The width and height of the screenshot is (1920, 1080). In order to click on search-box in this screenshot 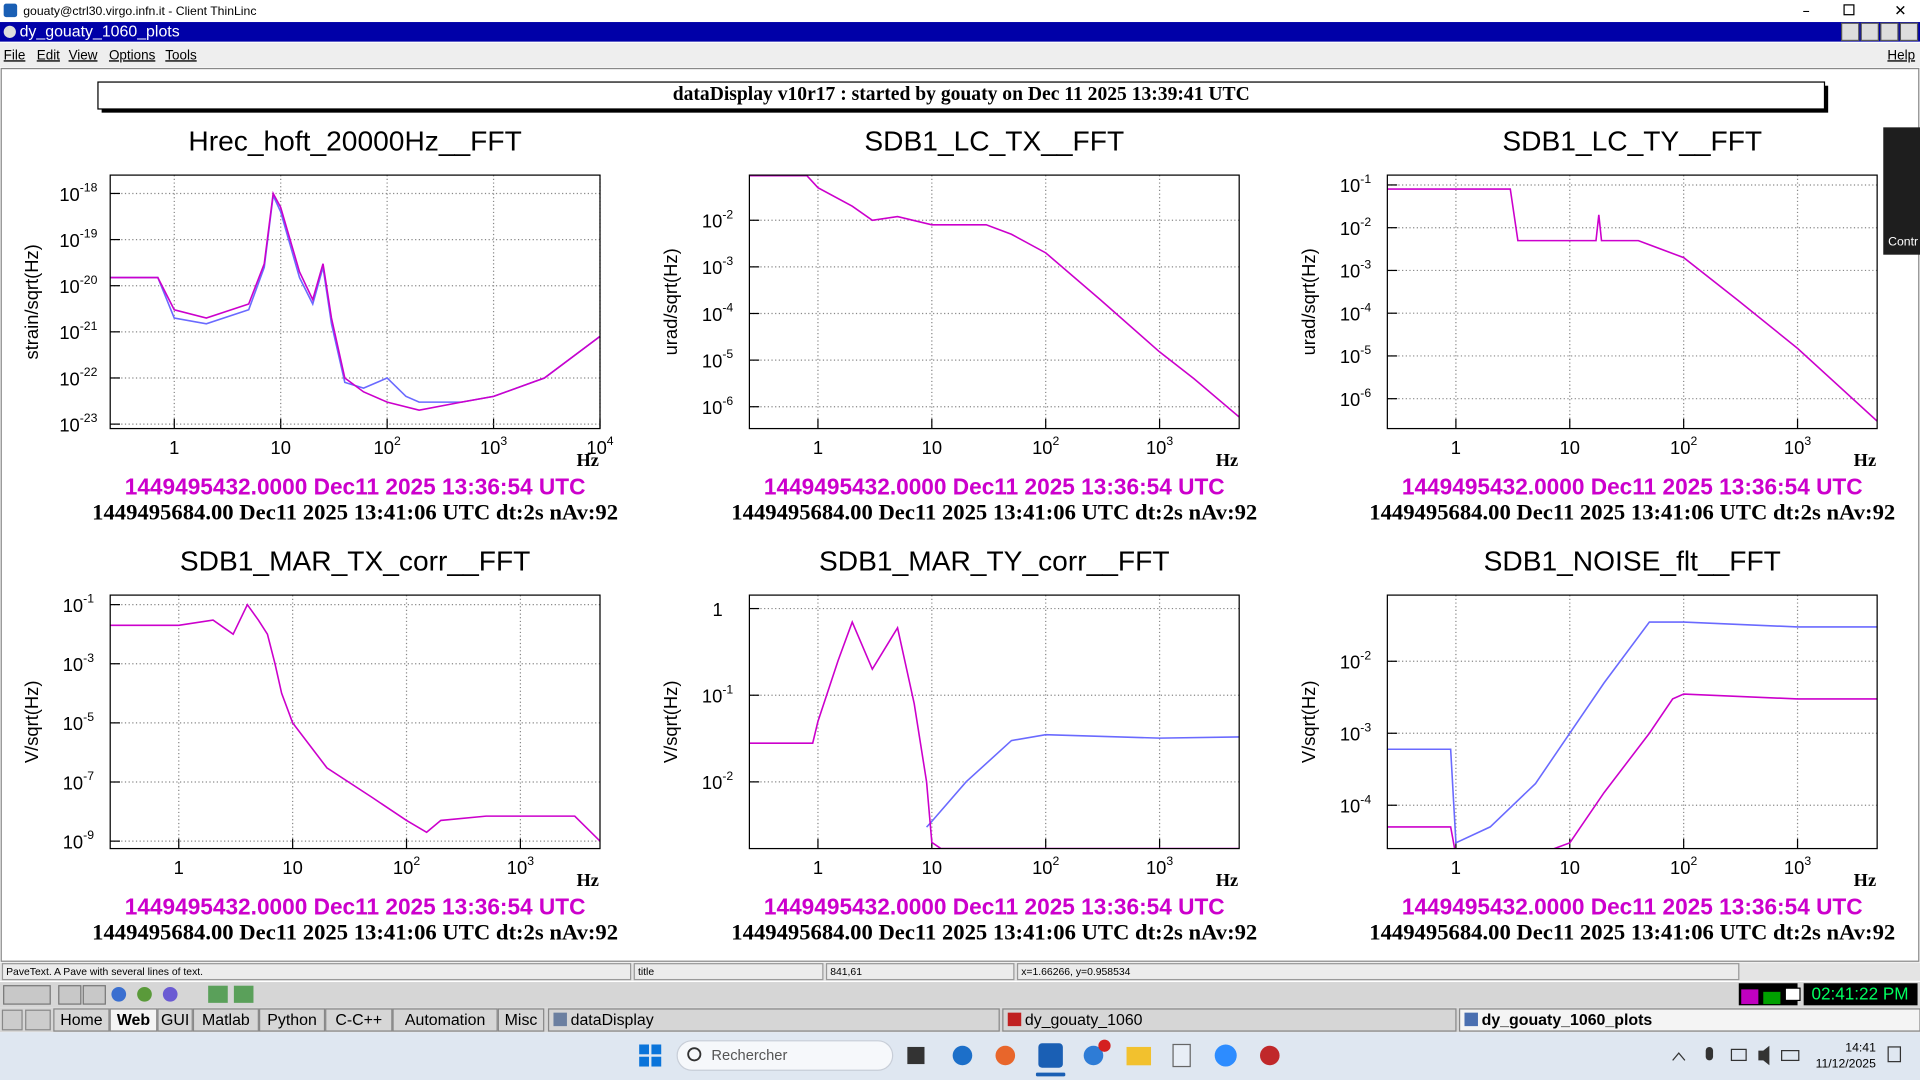, I will do `click(785, 1055)`.